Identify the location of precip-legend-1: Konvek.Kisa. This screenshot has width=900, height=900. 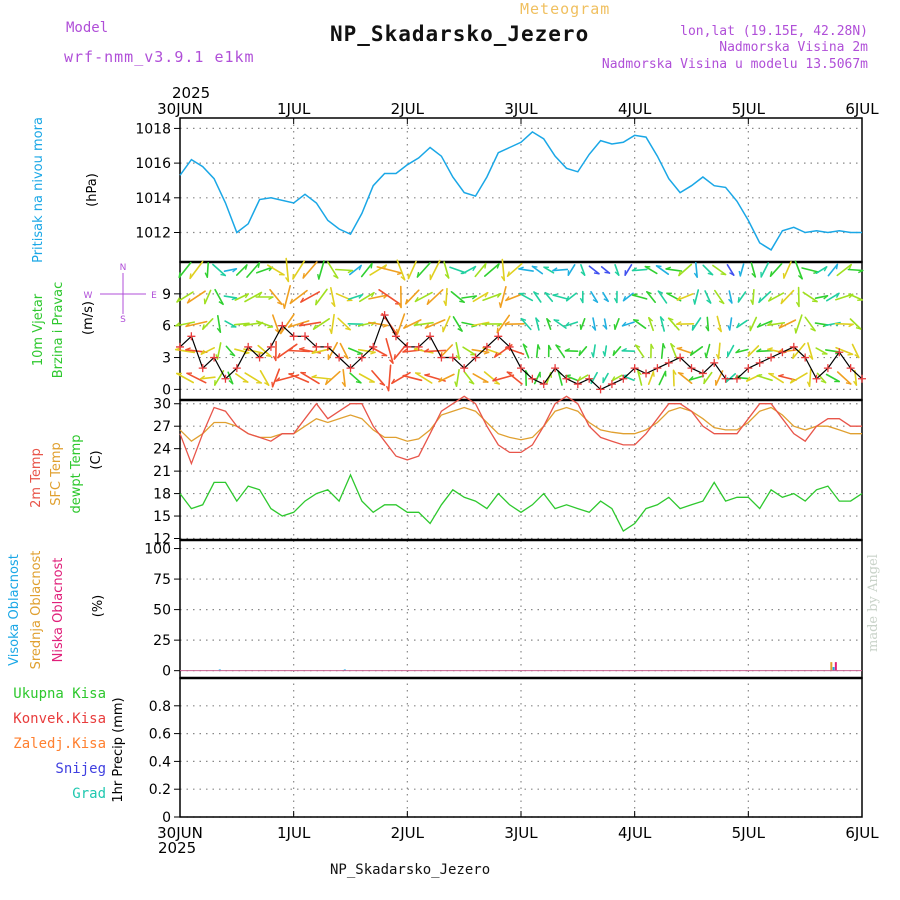
(59, 719).